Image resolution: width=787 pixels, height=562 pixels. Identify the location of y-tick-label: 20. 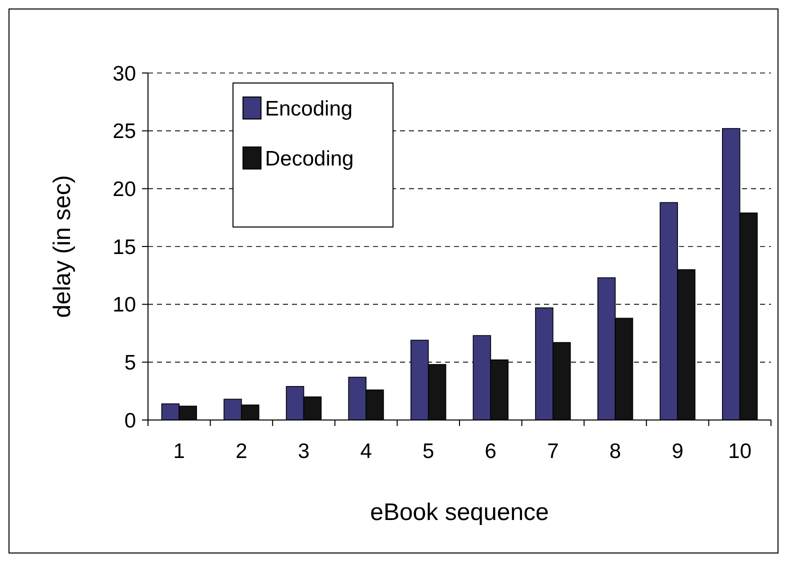
(124, 190).